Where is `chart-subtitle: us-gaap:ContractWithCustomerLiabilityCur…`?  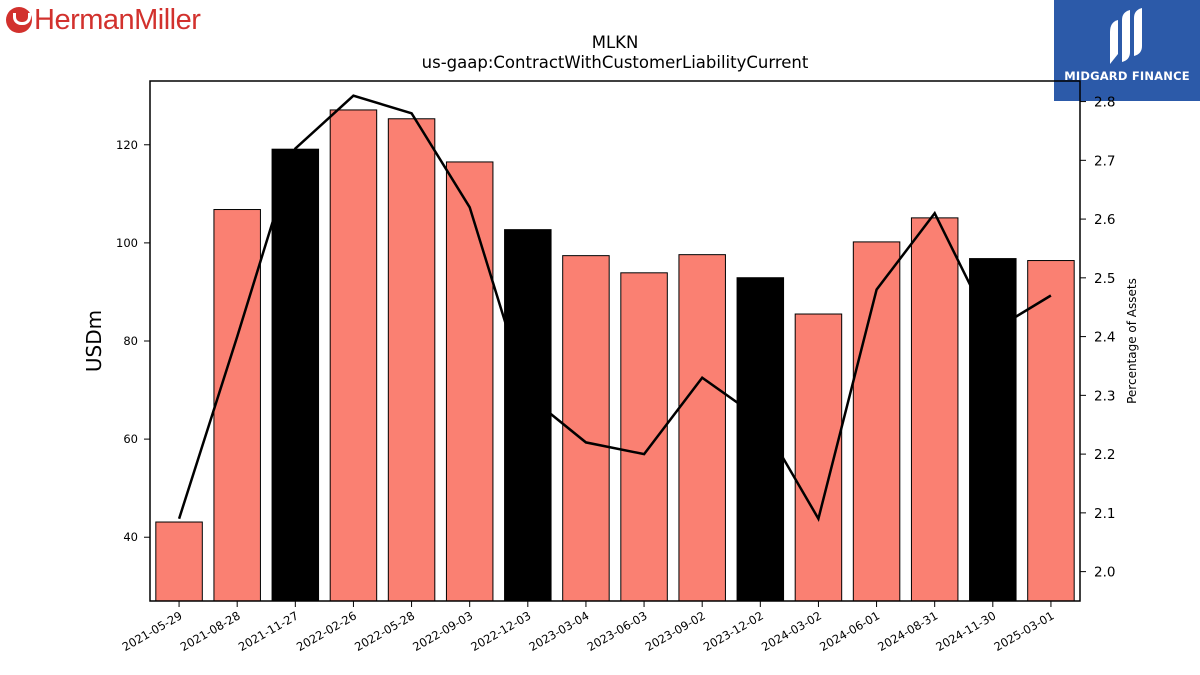 chart-subtitle: us-gaap:ContractWithCustomerLiabilityCur… is located at coordinates (615, 62).